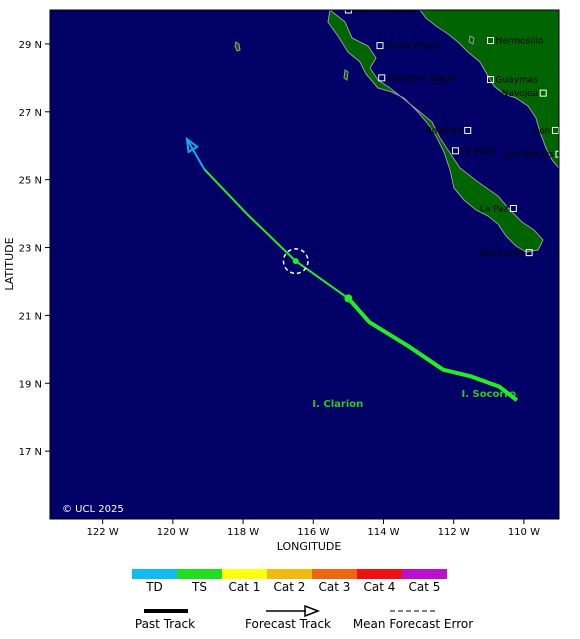  Describe the element at coordinates (477, 152) in the screenshot. I see `place-label-8: La Poza` at that location.